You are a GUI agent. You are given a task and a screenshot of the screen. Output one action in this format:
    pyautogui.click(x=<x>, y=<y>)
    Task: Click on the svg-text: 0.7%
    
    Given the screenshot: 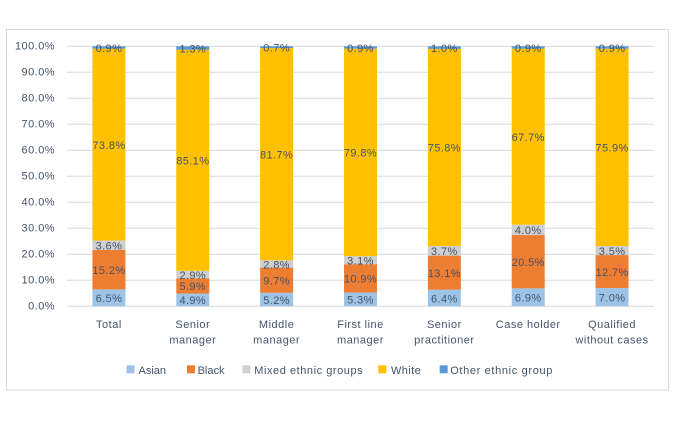 What is the action you would take?
    pyautogui.click(x=276, y=49)
    